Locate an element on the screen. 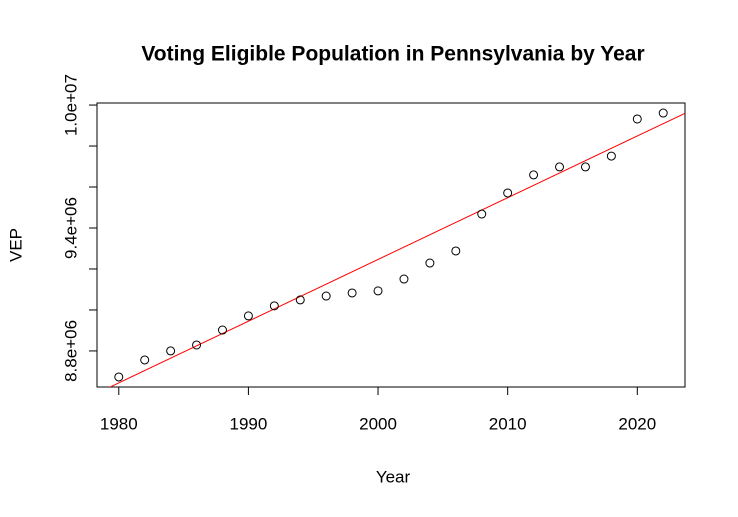 The height and width of the screenshot is (517, 738). x-tick-label: 1990 is located at coordinates (248, 423).